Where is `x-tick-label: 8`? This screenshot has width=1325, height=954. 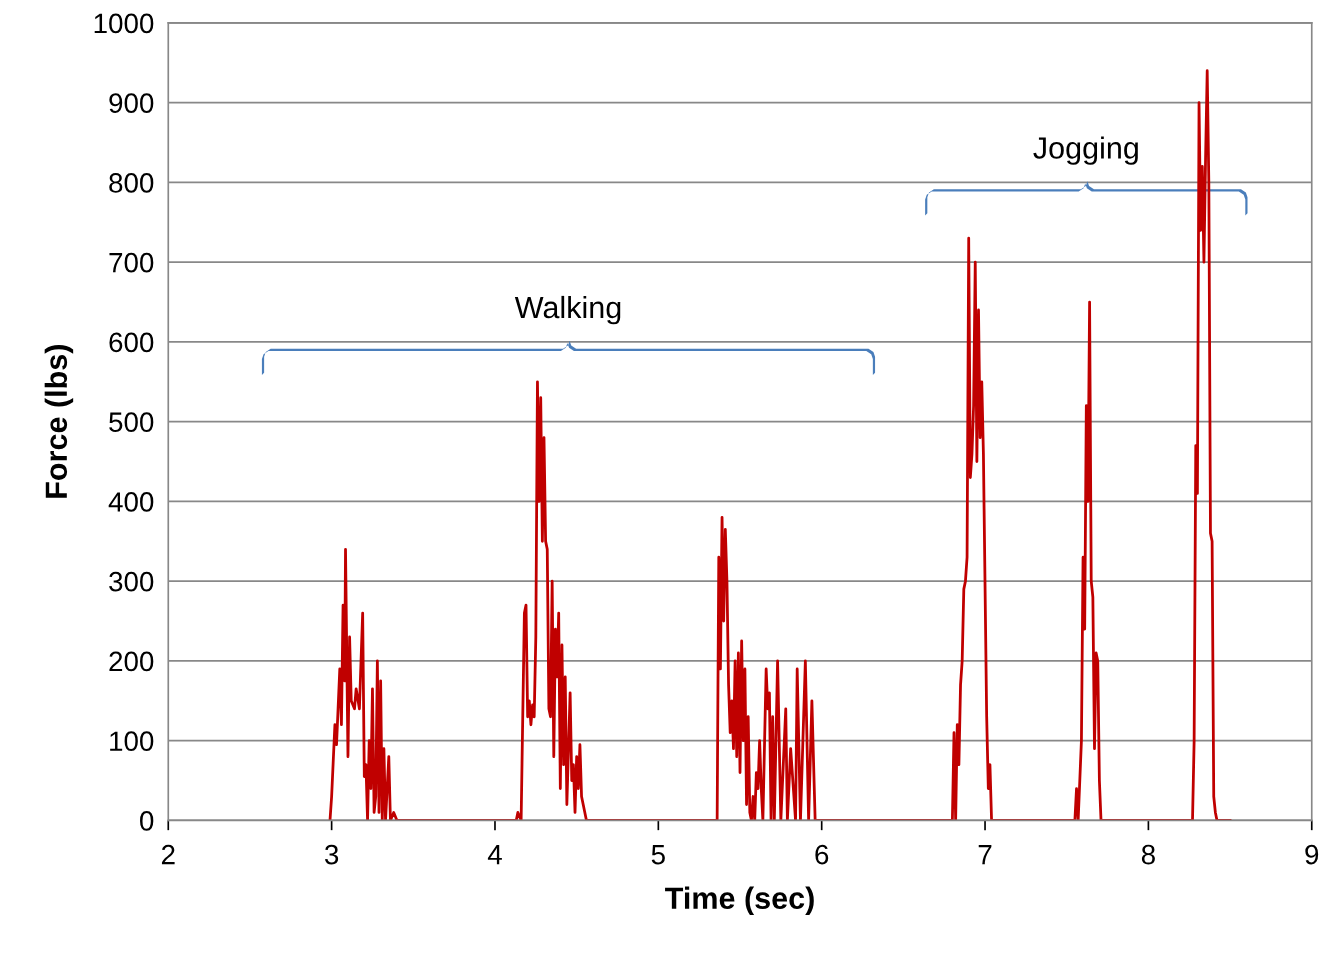
x-tick-label: 8 is located at coordinates (1148, 854).